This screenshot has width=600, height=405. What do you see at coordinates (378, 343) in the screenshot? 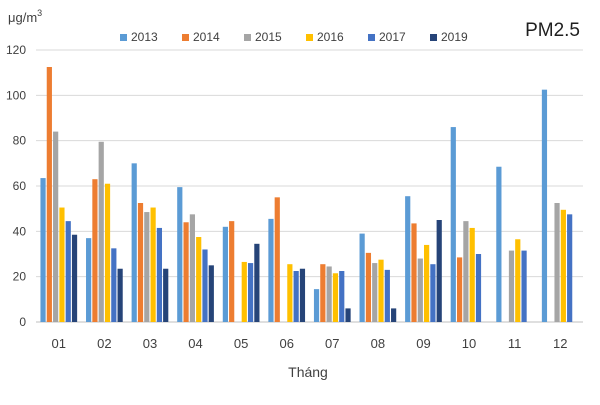
I see `x-tick-label: 08` at bounding box center [378, 343].